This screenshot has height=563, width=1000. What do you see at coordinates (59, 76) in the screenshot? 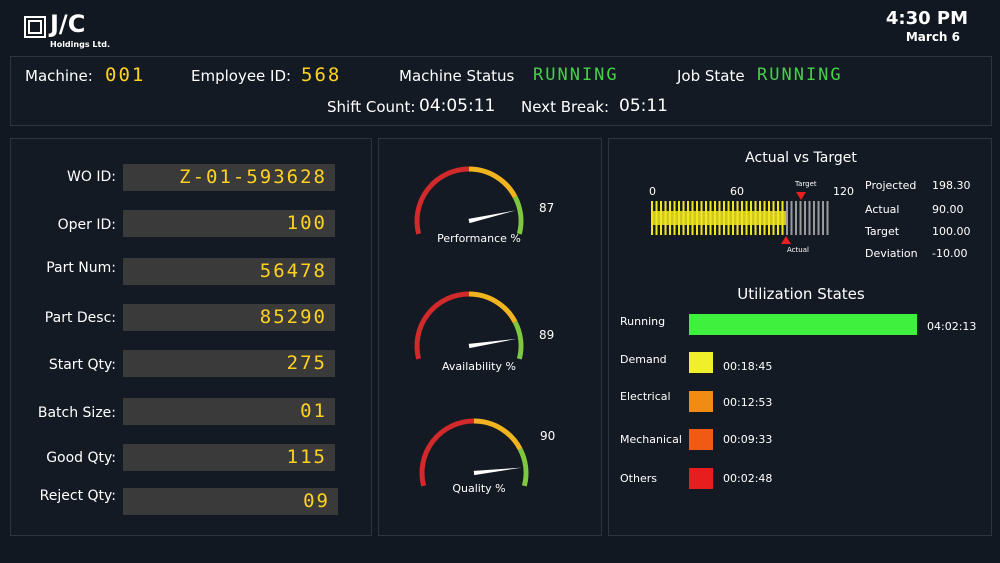
I see `machine-label: Machine:` at bounding box center [59, 76].